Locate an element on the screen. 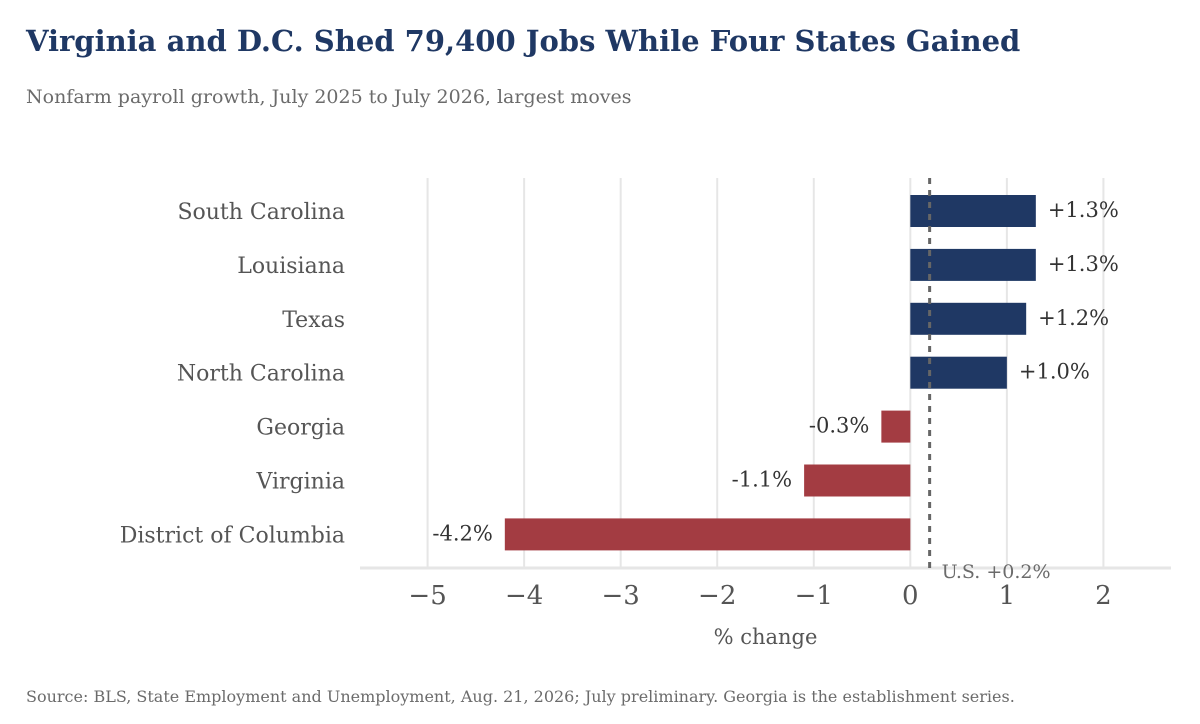  x-axis-title: % change is located at coordinates (766, 637).